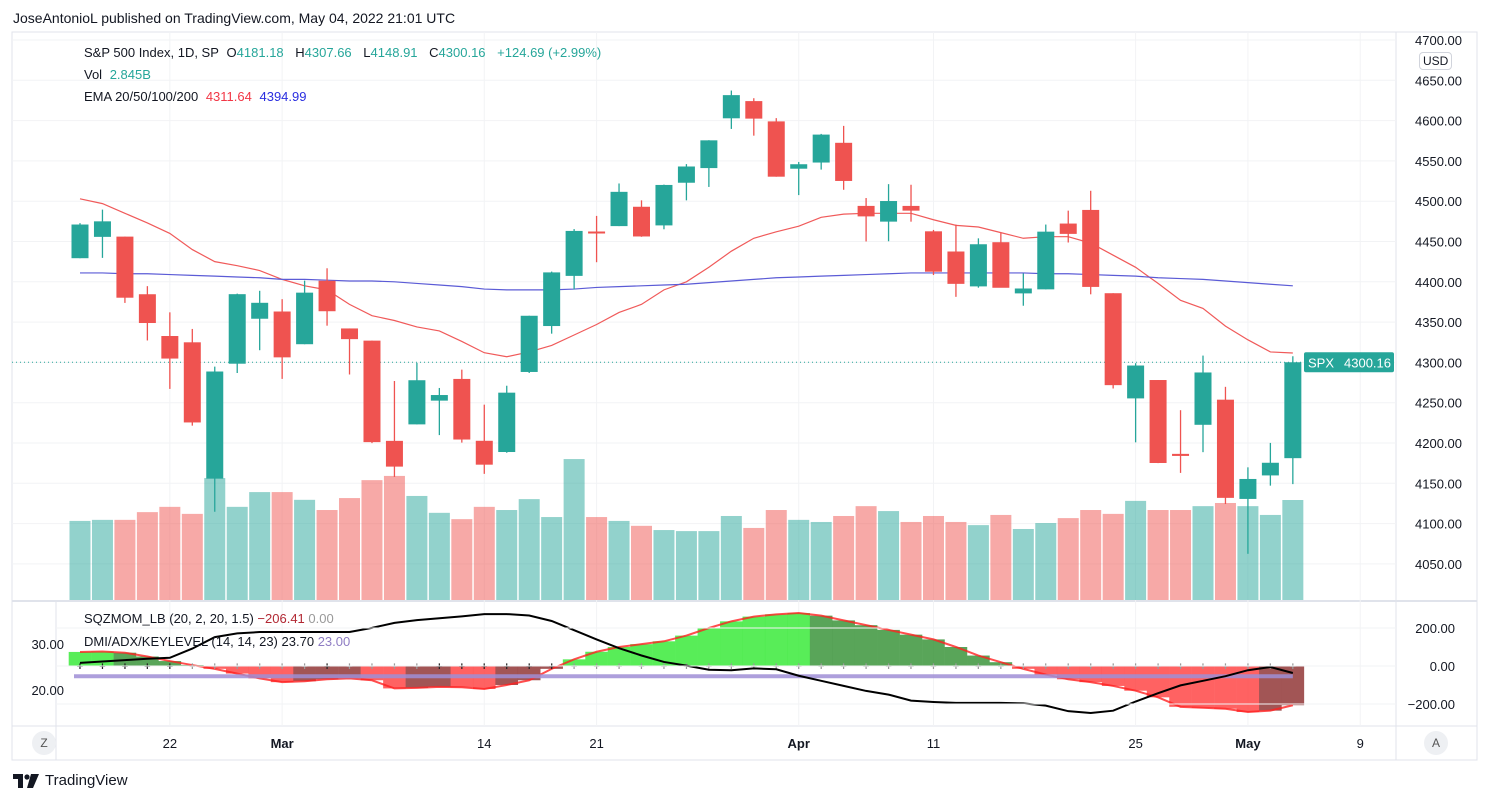 The height and width of the screenshot is (804, 1489). What do you see at coordinates (1442, 666) in the screenshot?
I see `momentum-tick-label: 0.00` at bounding box center [1442, 666].